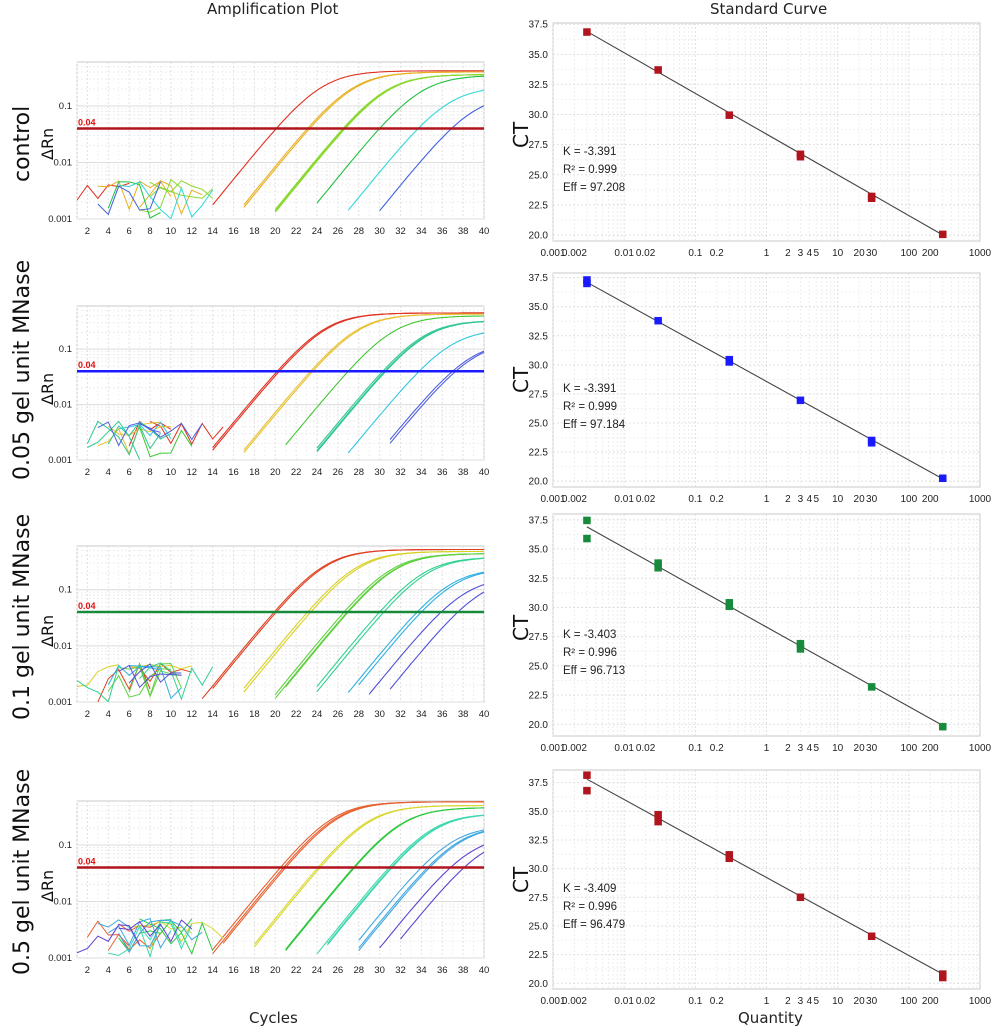  I want to click on amplification-plot-title: Amplification Plot, so click(273, 9).